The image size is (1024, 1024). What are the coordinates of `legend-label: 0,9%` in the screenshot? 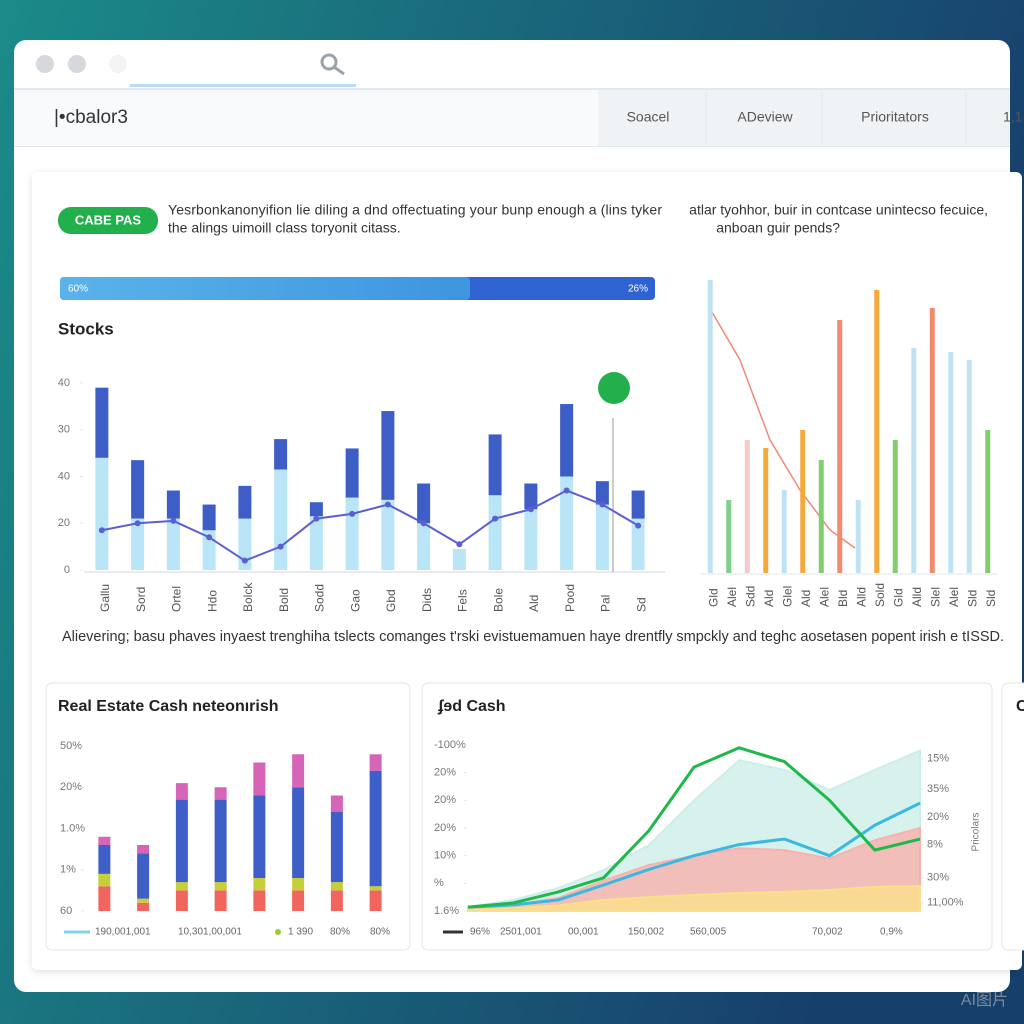 It's located at (891, 932).